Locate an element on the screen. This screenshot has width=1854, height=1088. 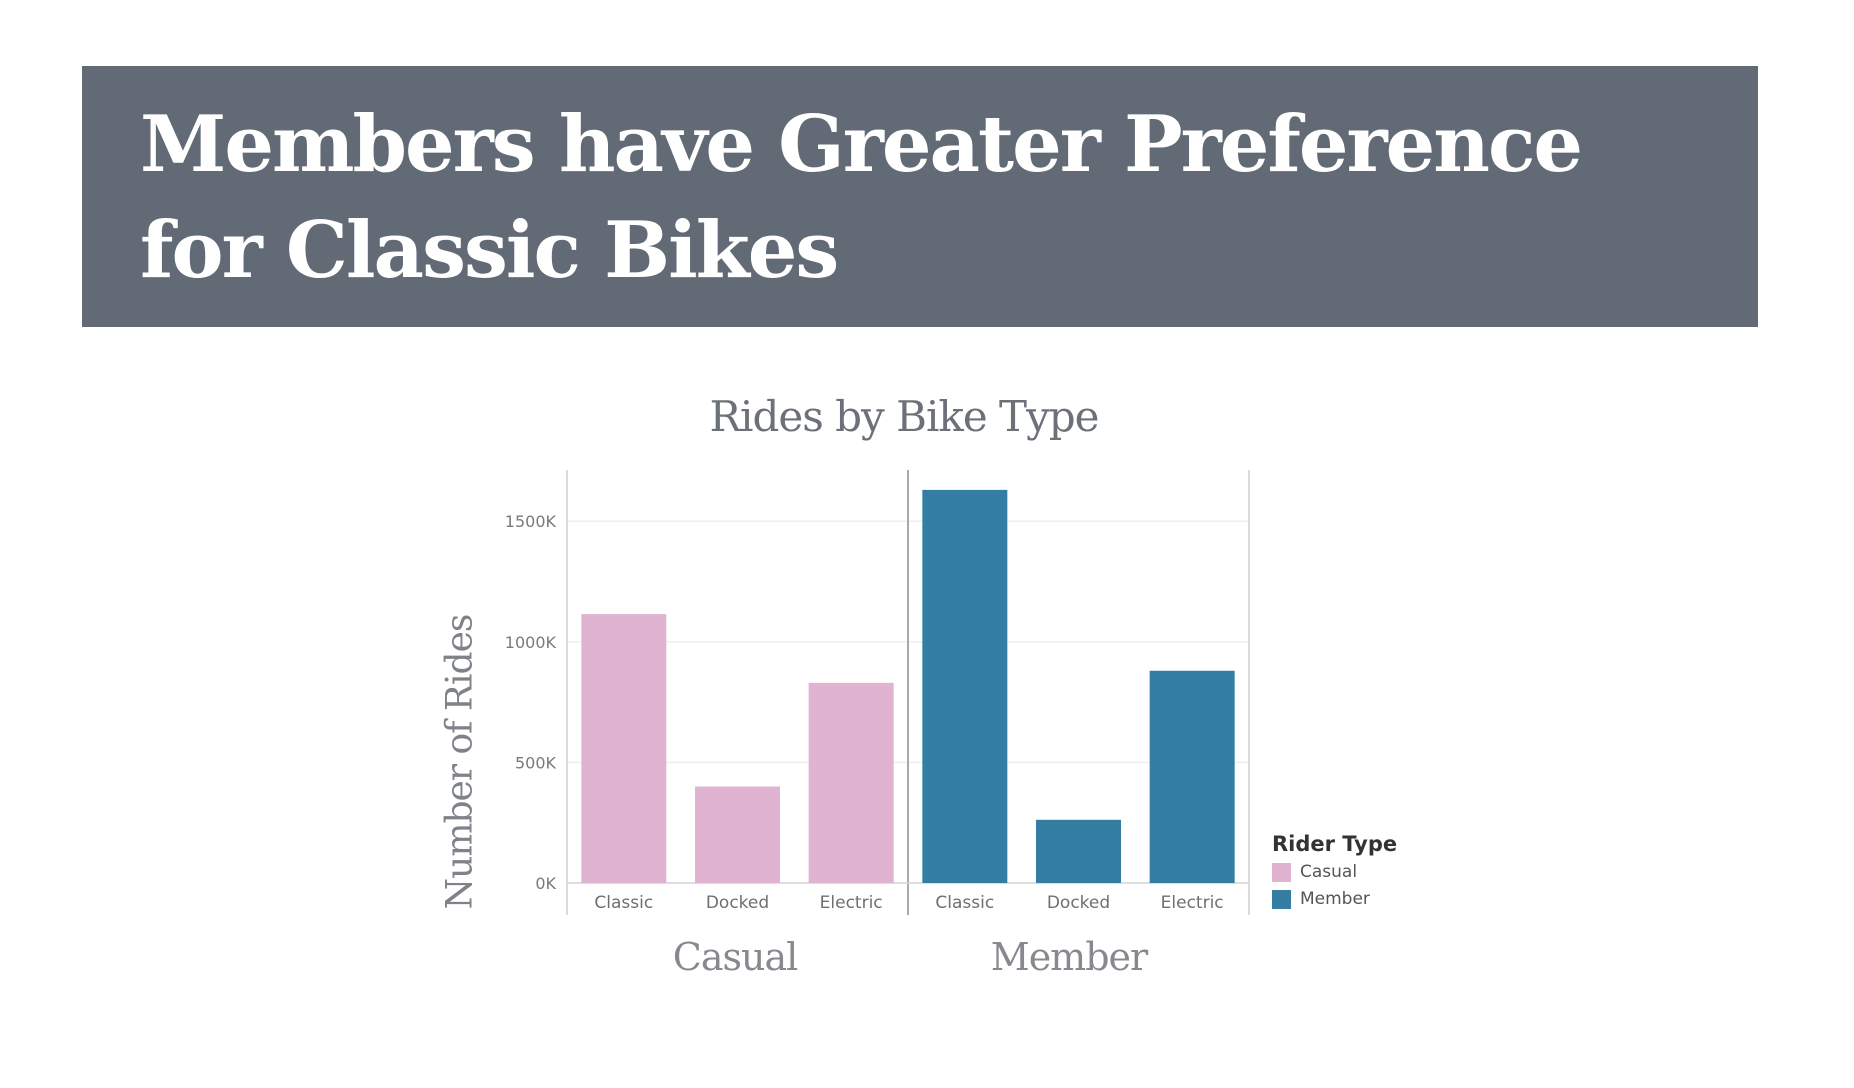
legend-title: Rider Type is located at coordinates (1335, 844).